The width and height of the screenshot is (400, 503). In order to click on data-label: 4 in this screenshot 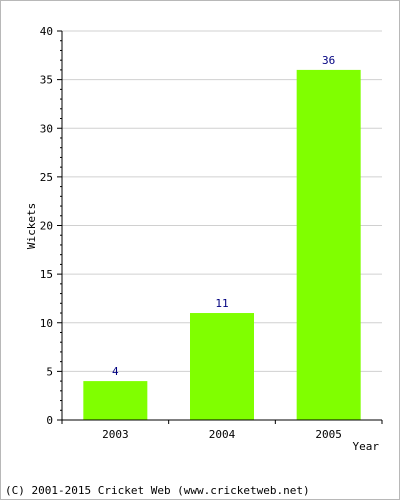, I will do `click(115, 371)`.